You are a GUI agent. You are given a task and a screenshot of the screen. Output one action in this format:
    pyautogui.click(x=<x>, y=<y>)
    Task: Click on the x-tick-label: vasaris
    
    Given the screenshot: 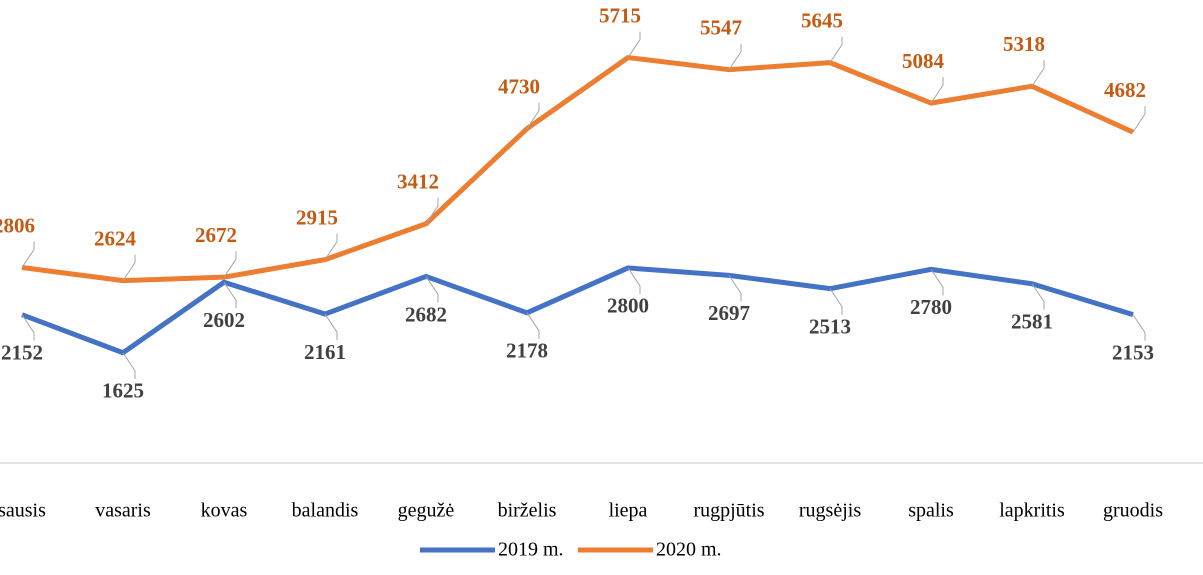 What is the action you would take?
    pyautogui.click(x=123, y=511)
    